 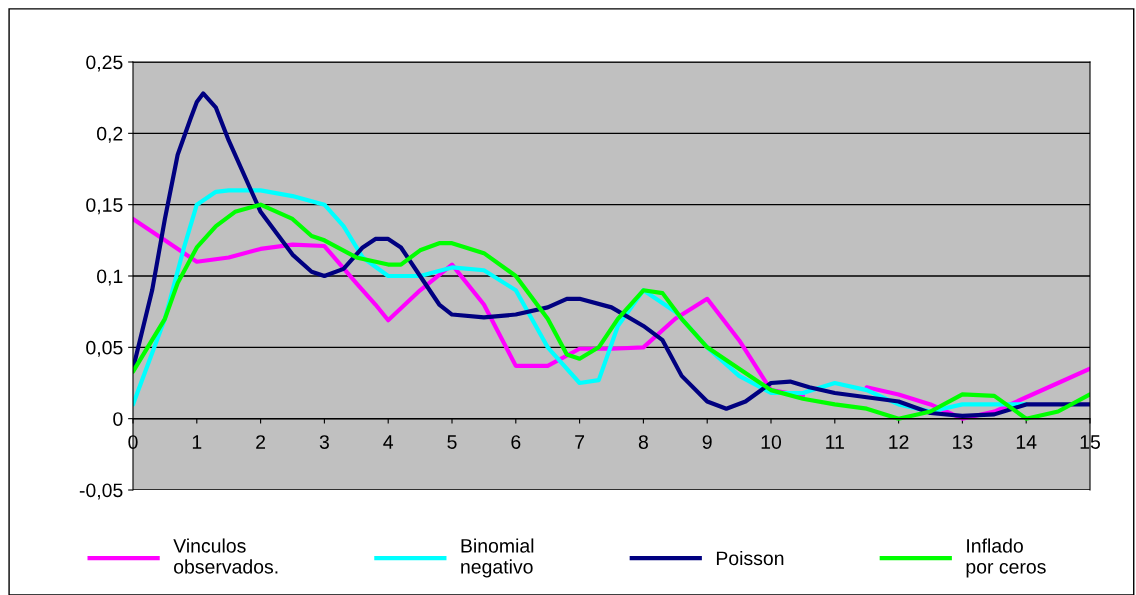 What do you see at coordinates (750, 558) in the screenshot?
I see `legend-label: Poisson` at bounding box center [750, 558].